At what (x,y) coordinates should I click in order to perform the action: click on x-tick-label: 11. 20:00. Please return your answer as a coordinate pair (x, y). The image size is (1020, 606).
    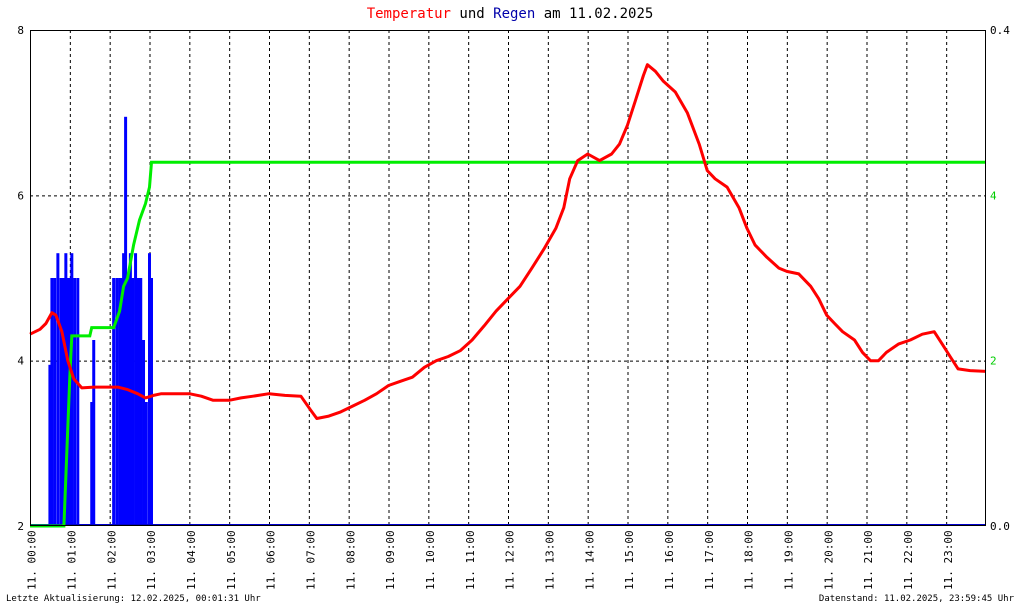
    Looking at the image, I should click on (828, 560).